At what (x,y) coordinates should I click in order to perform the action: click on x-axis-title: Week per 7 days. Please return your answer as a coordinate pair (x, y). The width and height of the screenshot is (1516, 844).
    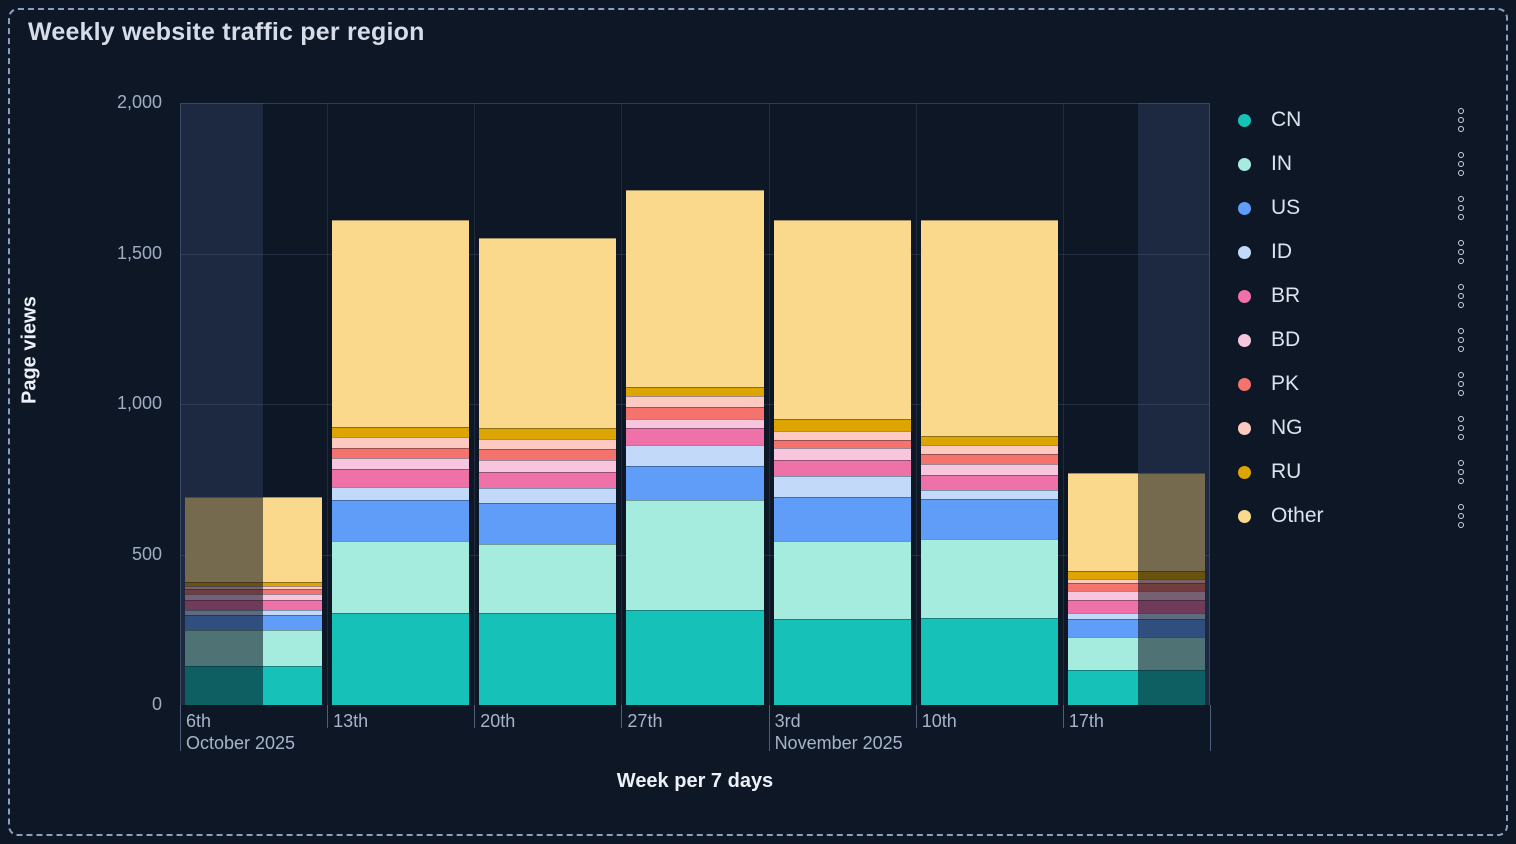
    Looking at the image, I should click on (695, 781).